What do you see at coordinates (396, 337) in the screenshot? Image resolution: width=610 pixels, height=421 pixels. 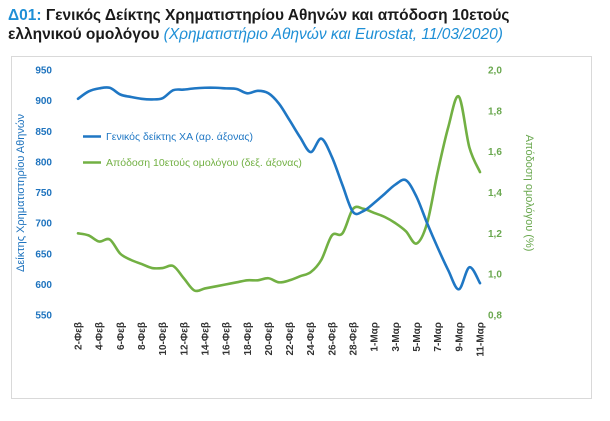 I see `x-tick-label: 3-Μαρ` at bounding box center [396, 337].